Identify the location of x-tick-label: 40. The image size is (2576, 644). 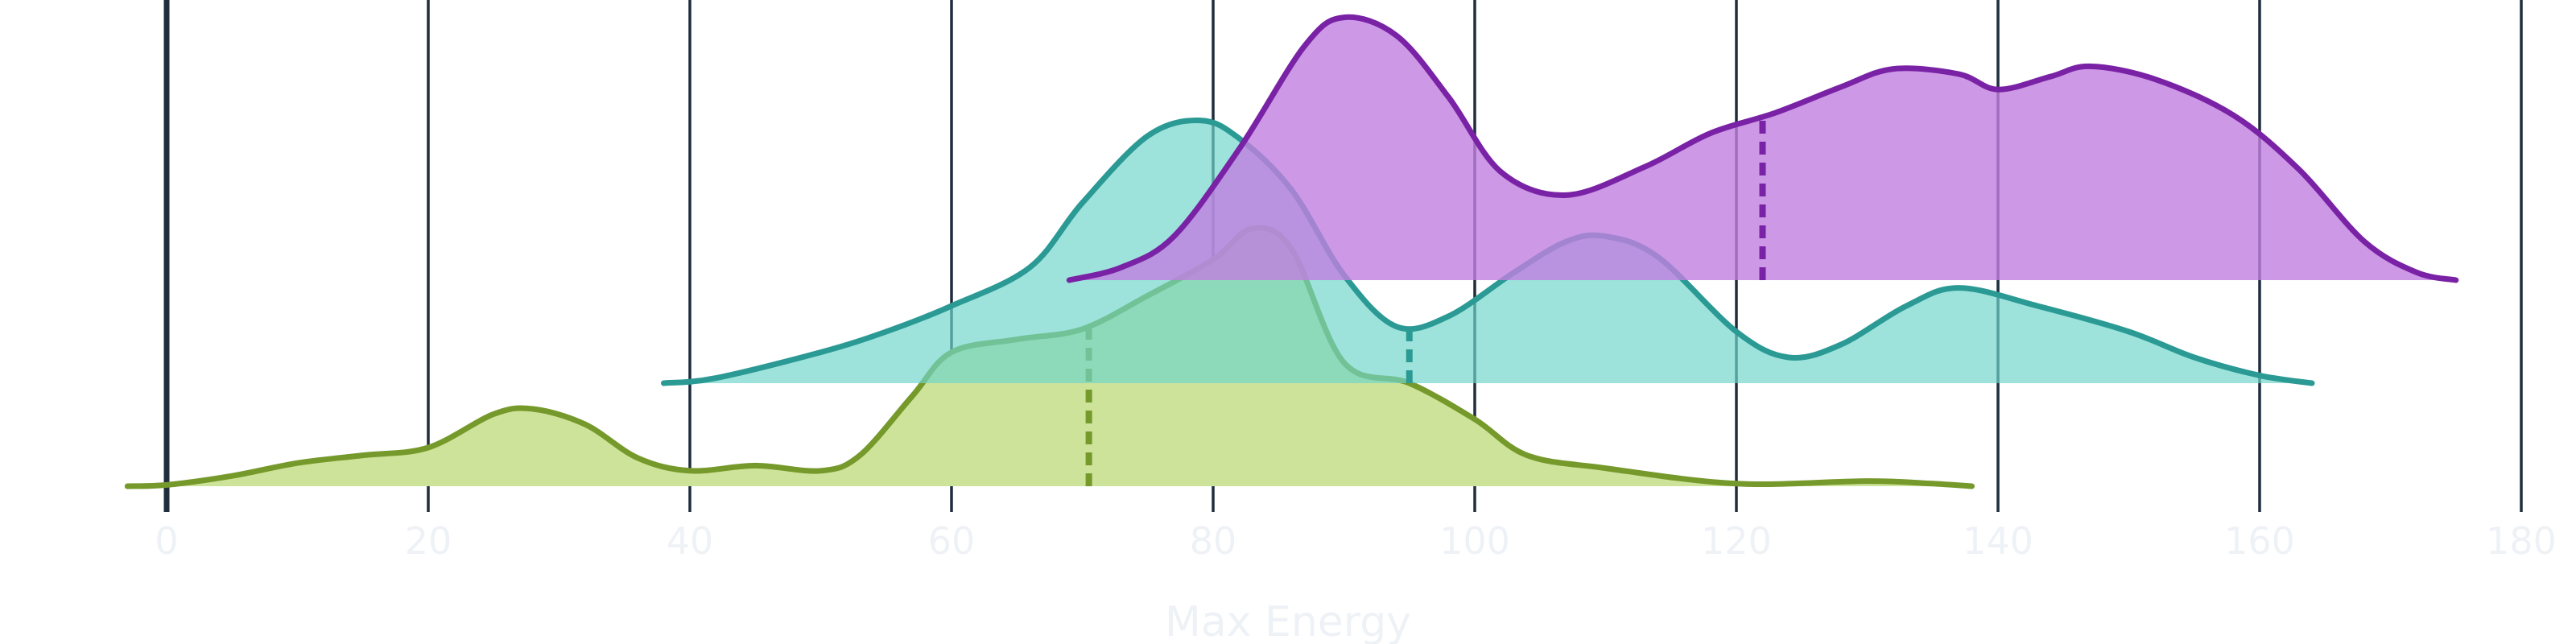
(690, 541).